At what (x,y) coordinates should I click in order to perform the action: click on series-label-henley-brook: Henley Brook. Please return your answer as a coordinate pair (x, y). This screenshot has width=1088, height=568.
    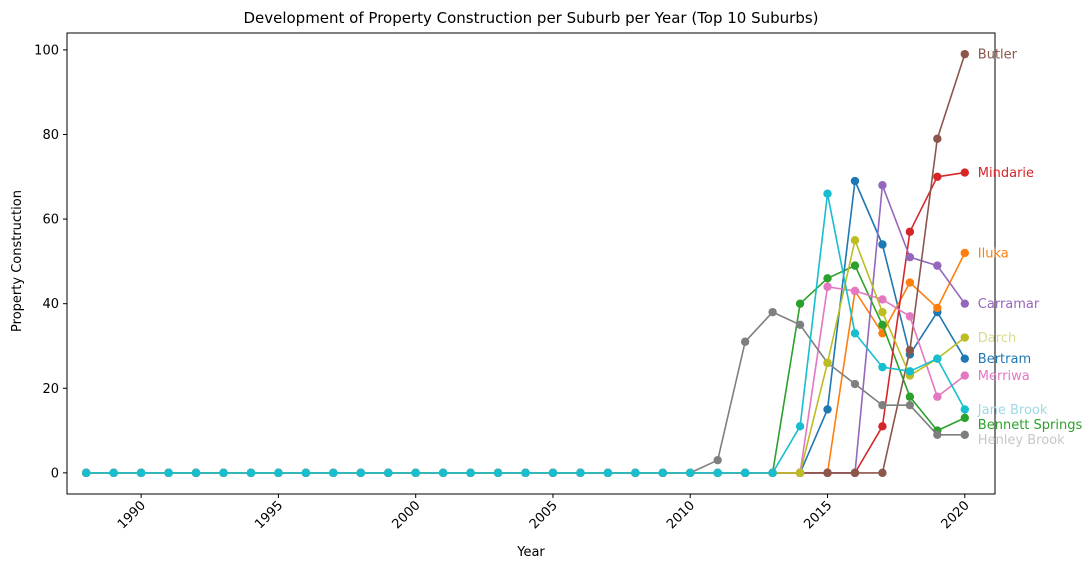
    Looking at the image, I should click on (1021, 440).